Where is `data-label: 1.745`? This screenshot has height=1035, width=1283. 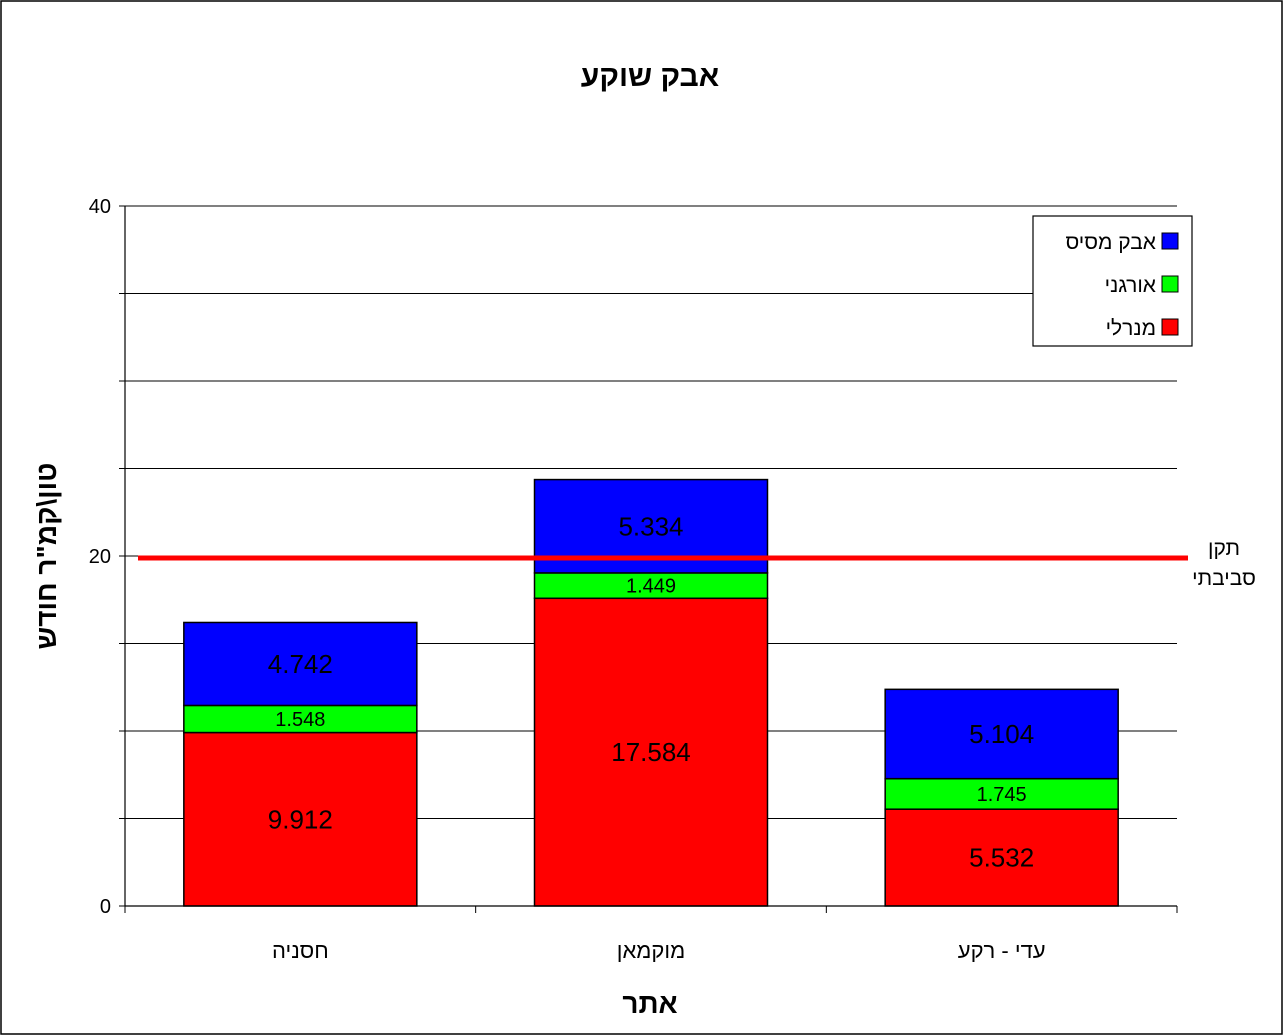 data-label: 1.745 is located at coordinates (1002, 795).